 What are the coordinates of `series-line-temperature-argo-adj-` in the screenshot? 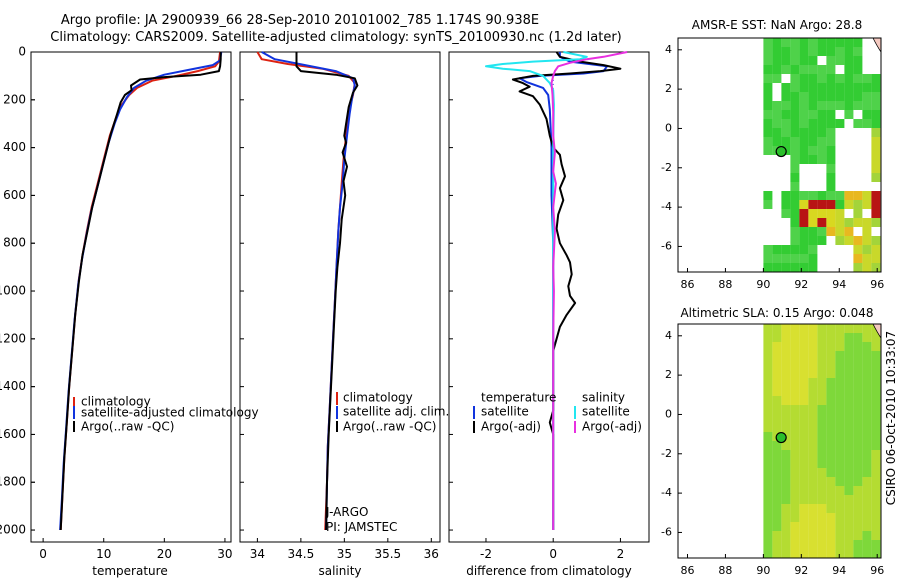 It's located at (566, 290).